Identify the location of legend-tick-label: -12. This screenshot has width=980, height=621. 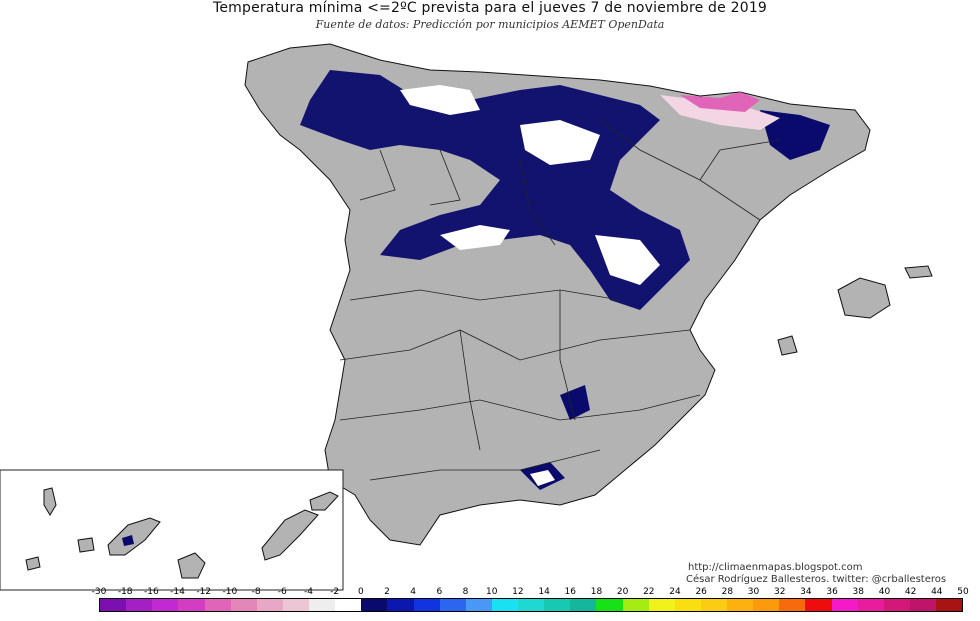
(204, 592).